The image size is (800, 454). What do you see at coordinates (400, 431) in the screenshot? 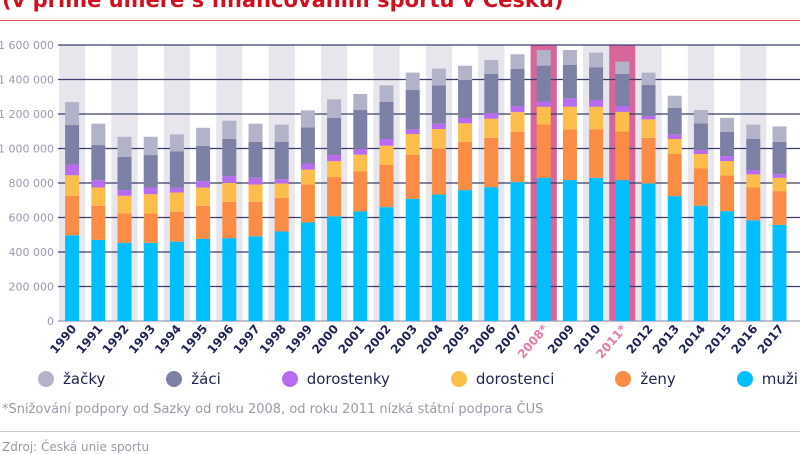
I see `footer-divider` at bounding box center [400, 431].